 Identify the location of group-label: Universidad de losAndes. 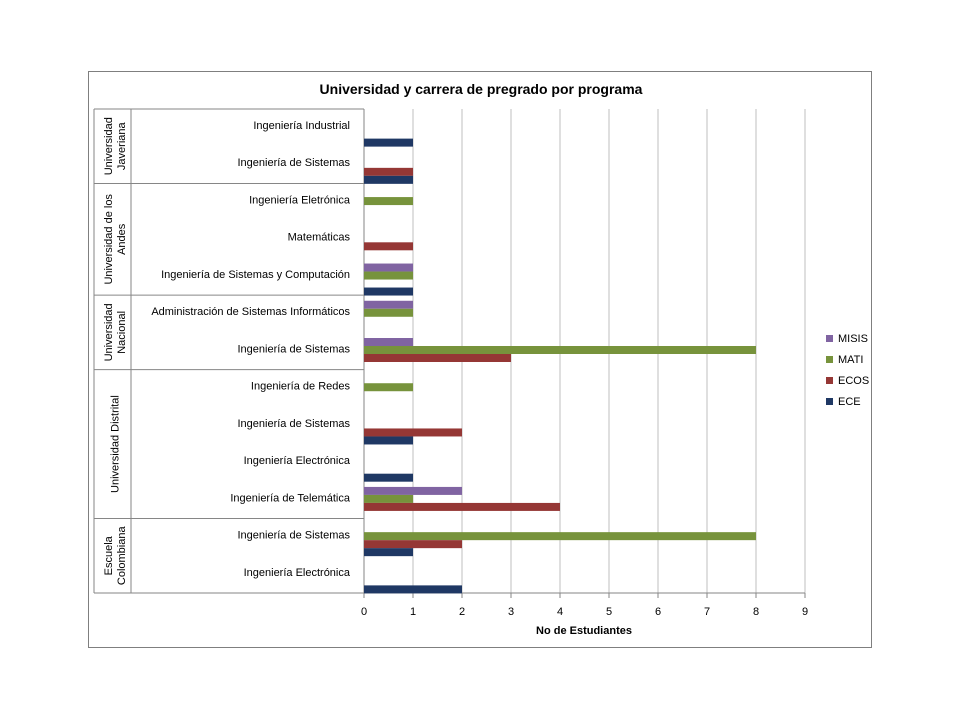
(115, 239).